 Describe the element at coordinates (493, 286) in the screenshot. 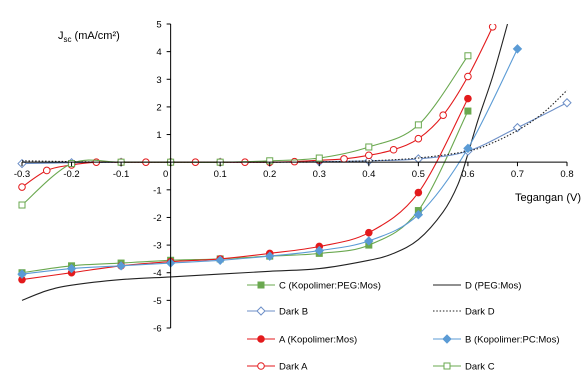

I see `legend-label: D (PEG:Mos)` at that location.